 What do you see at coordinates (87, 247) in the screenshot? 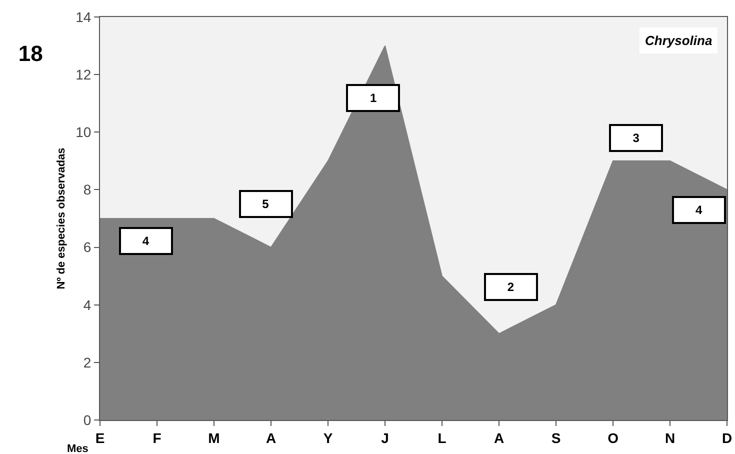
I see `y-tick-label: 6` at bounding box center [87, 247].